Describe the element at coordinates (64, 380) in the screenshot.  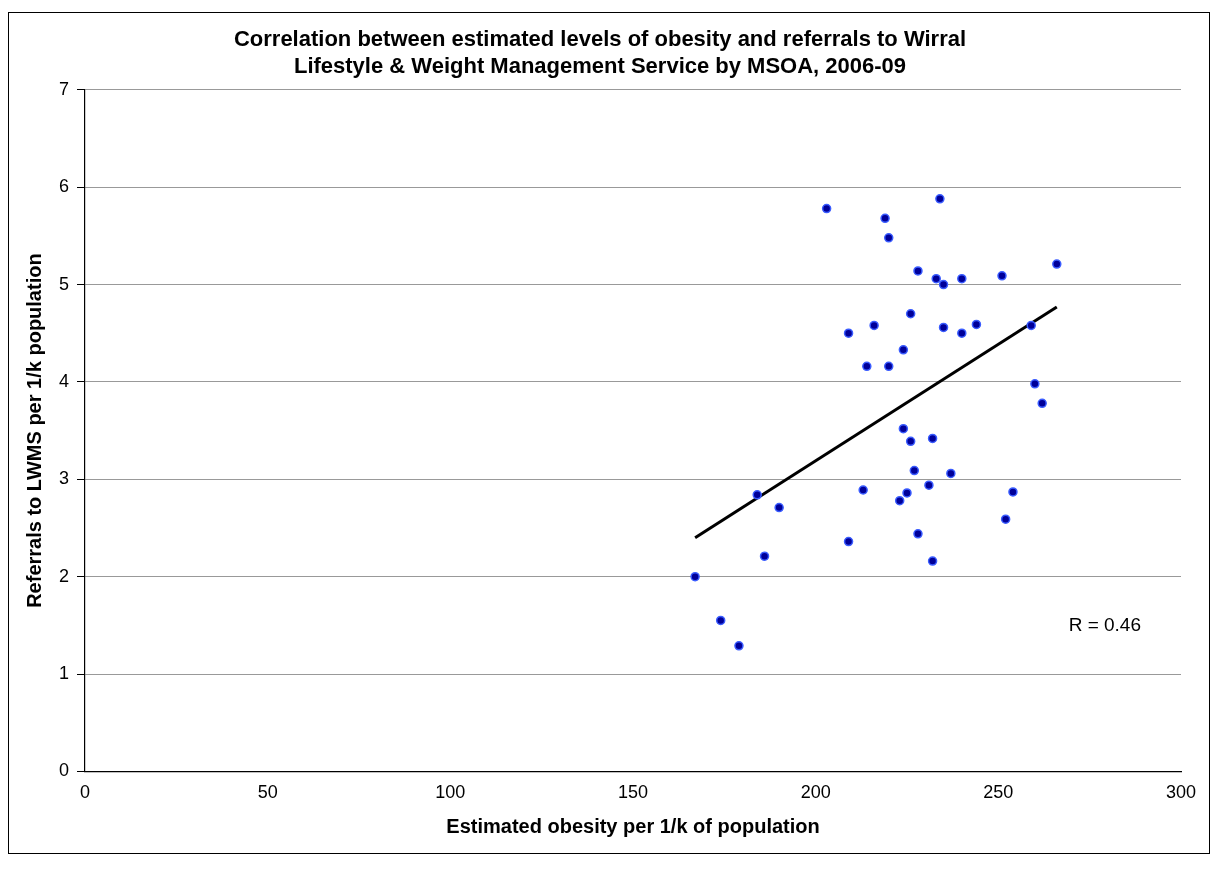
I see `y-tick-label: 4` at that location.